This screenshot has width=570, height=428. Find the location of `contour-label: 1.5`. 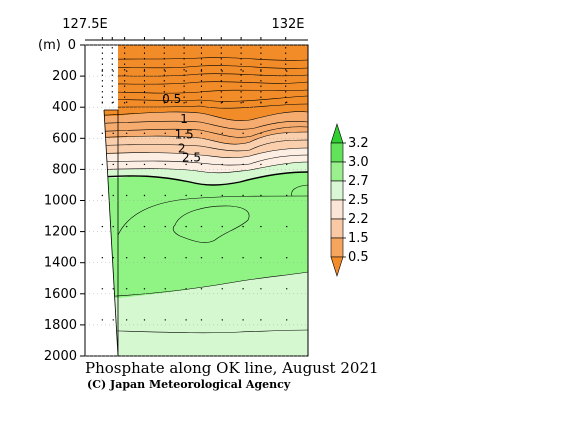

contour-label: 1.5 is located at coordinates (184, 135).